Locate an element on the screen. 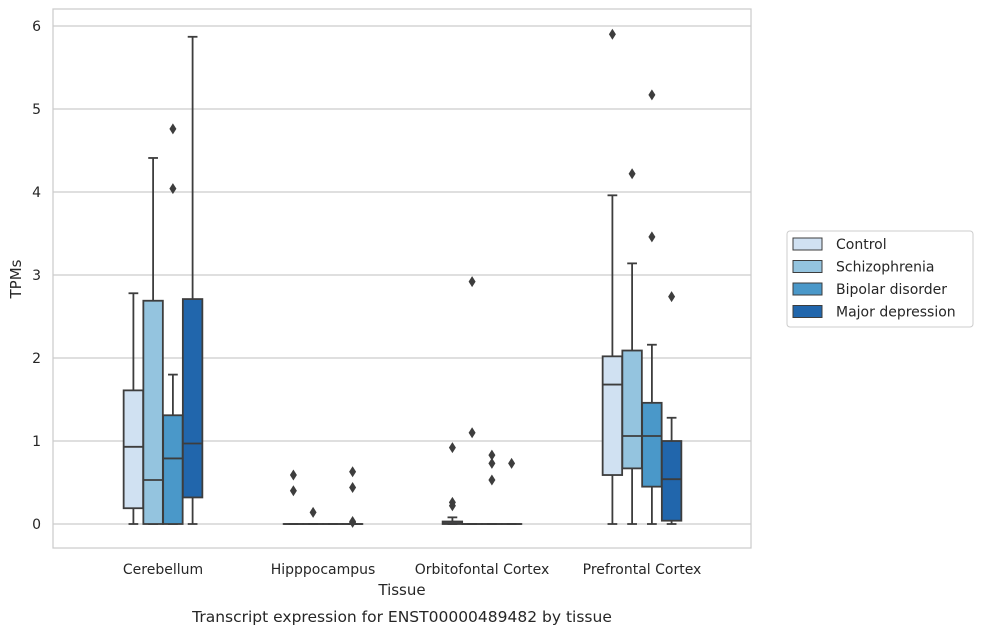 The image size is (983, 634). legend-label: Major depression is located at coordinates (896, 313).